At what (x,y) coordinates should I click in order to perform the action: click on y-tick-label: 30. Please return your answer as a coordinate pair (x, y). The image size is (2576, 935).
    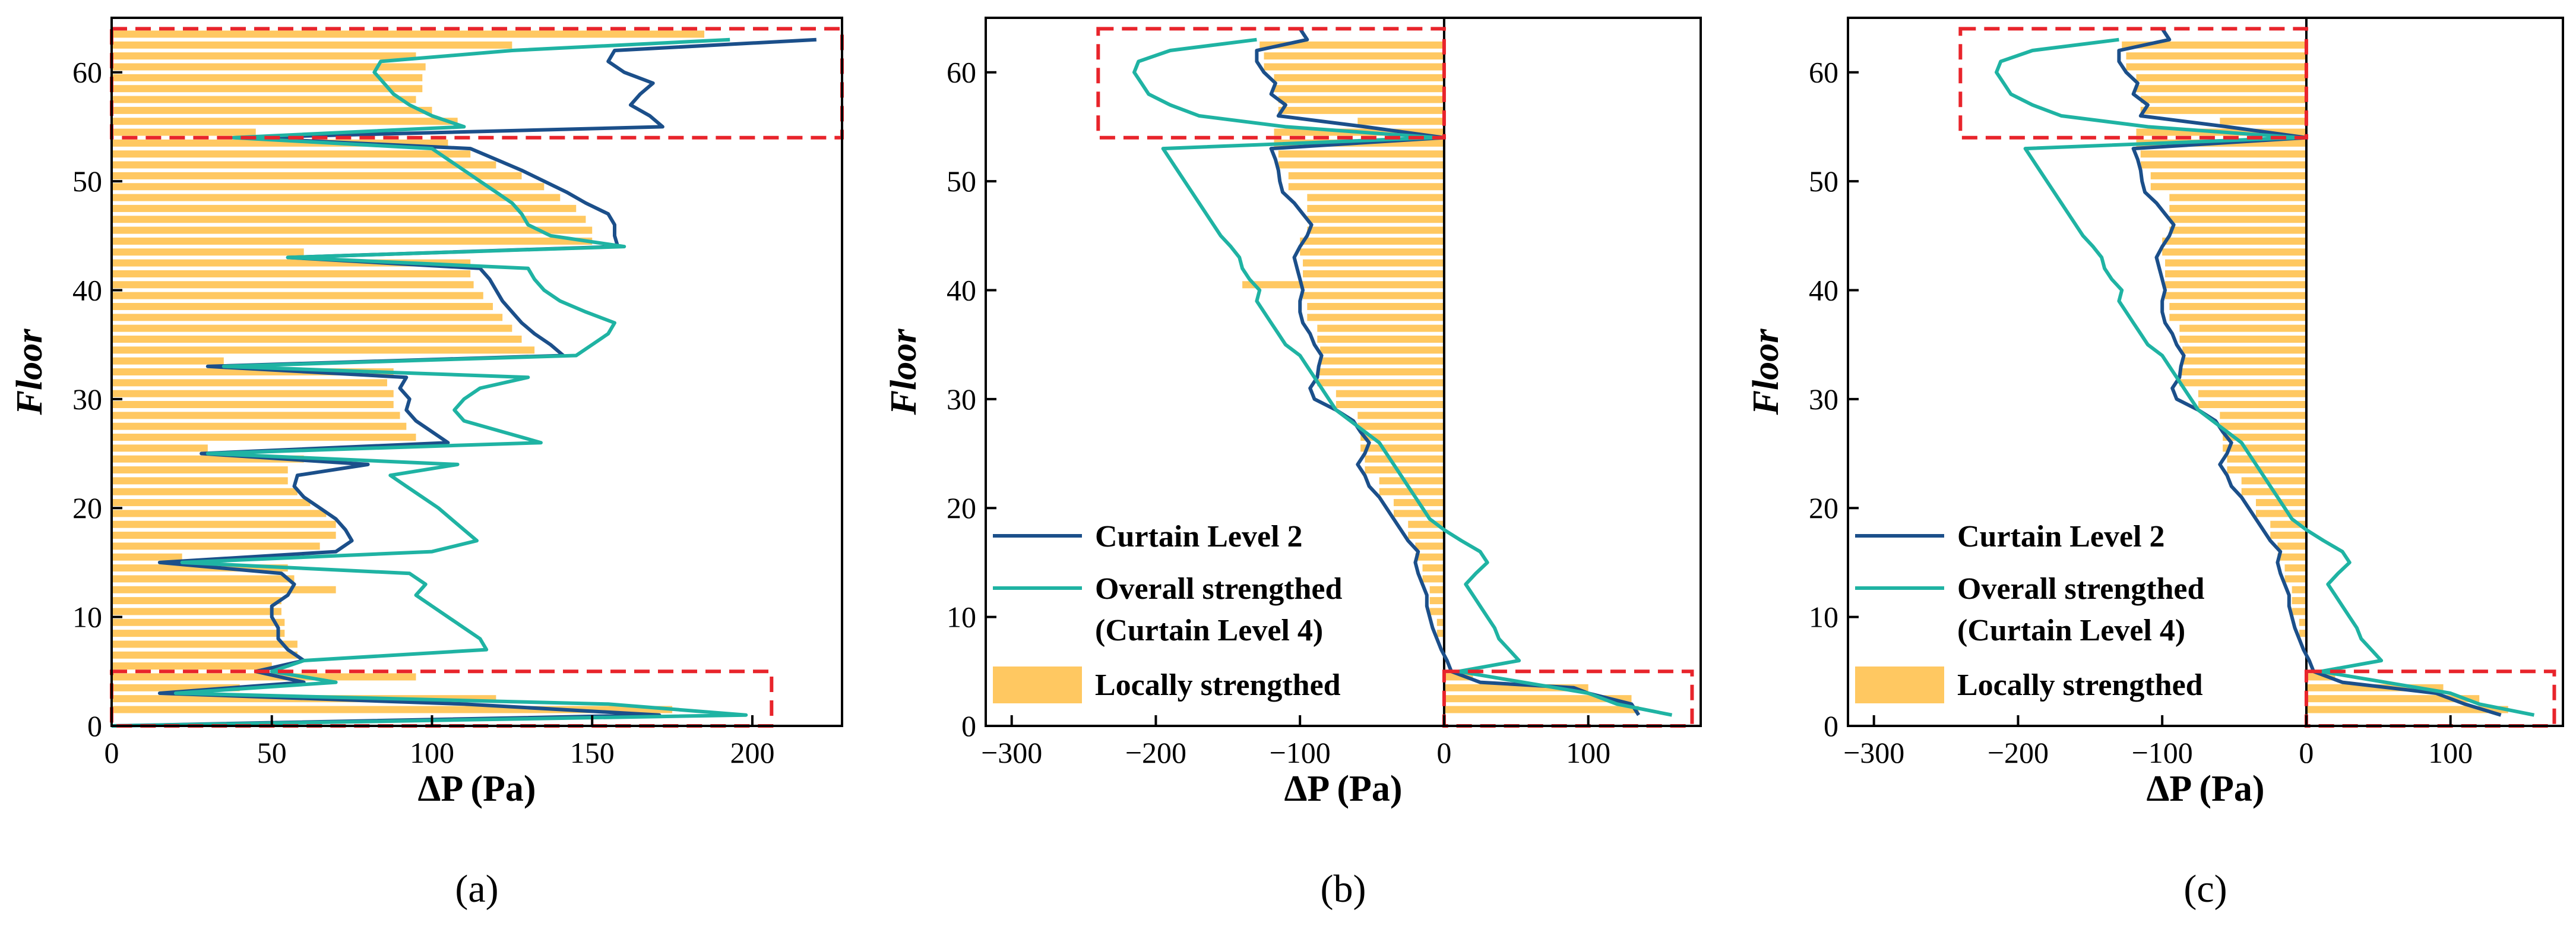
    Looking at the image, I should click on (87, 399).